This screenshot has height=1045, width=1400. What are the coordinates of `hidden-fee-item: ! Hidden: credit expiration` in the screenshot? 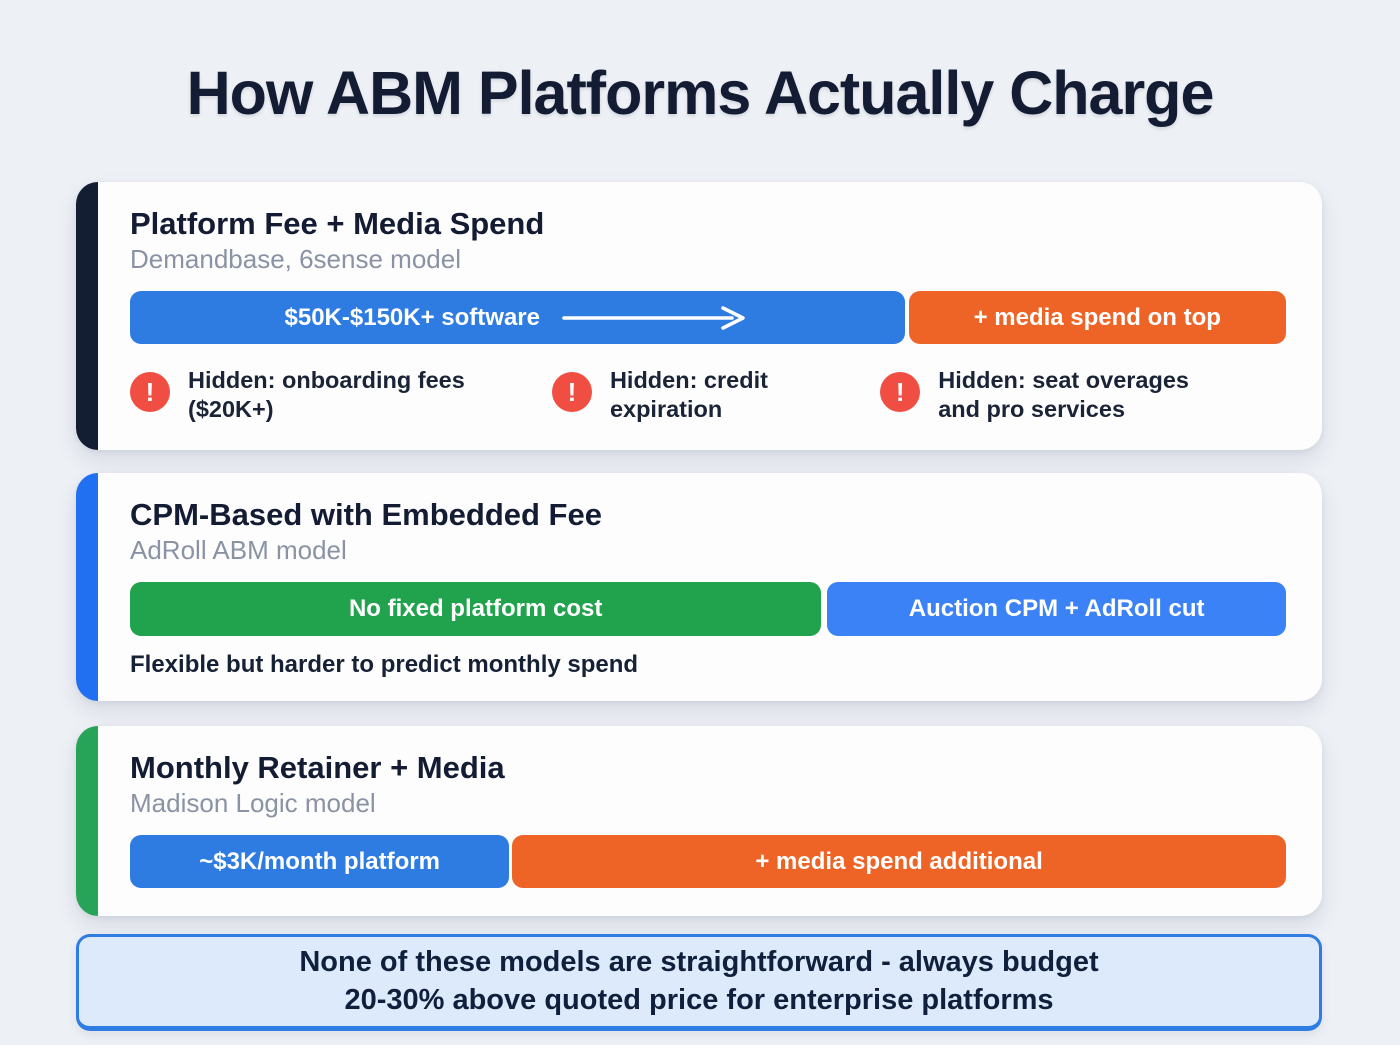 It's located at (715, 394).